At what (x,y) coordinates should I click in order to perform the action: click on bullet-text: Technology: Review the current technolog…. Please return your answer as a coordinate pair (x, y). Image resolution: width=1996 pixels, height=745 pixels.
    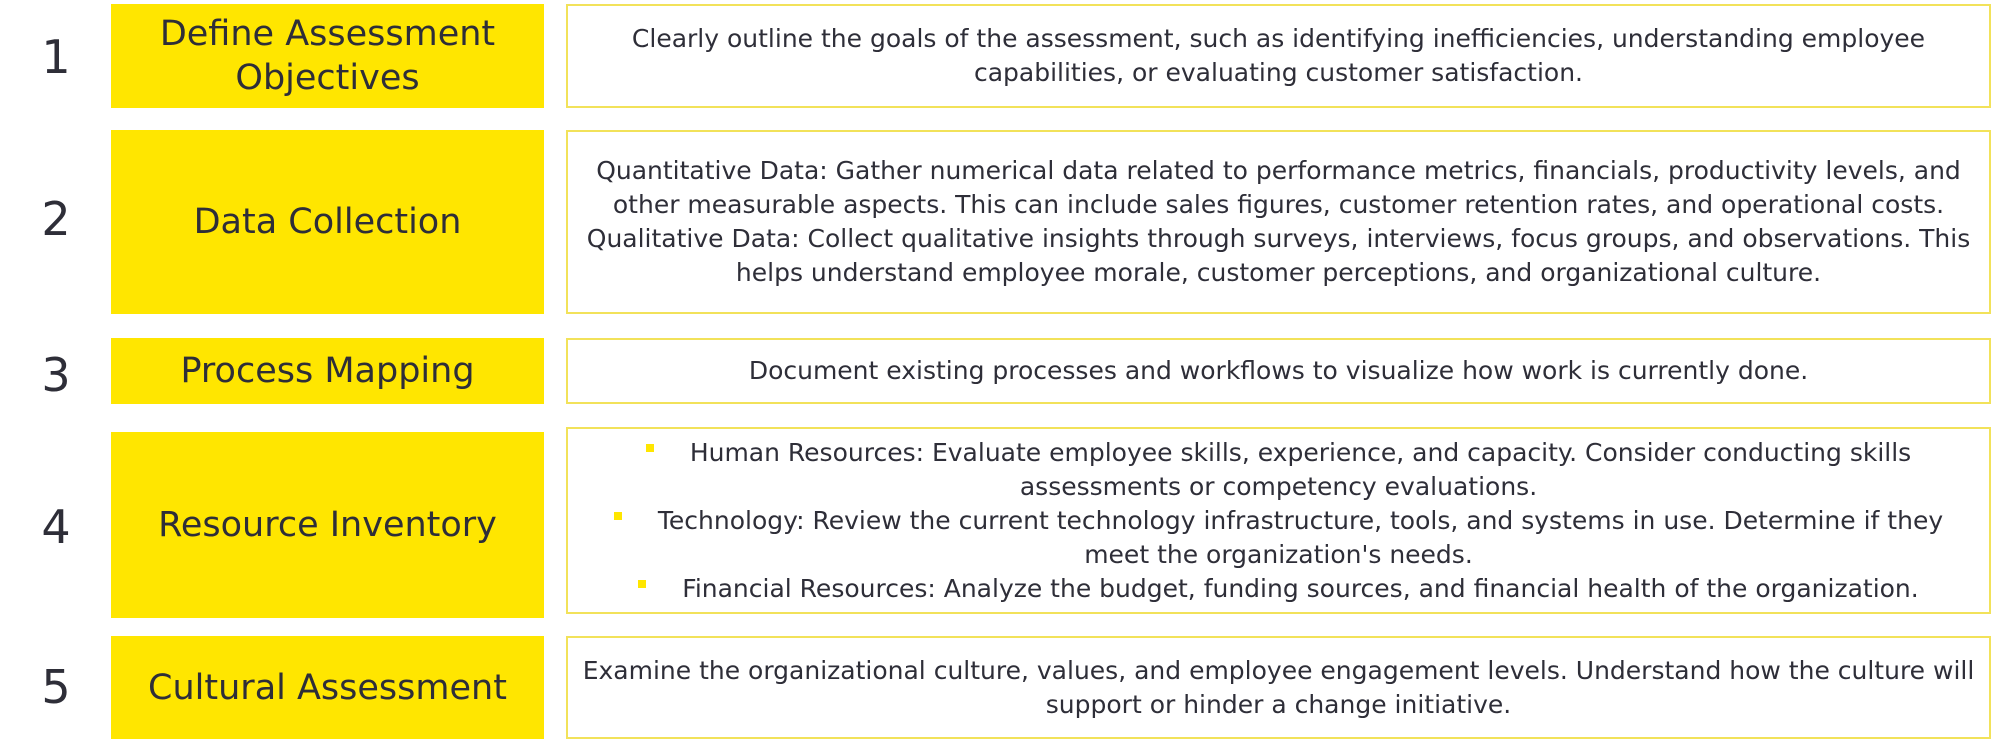
    Looking at the image, I should click on (1300, 537).